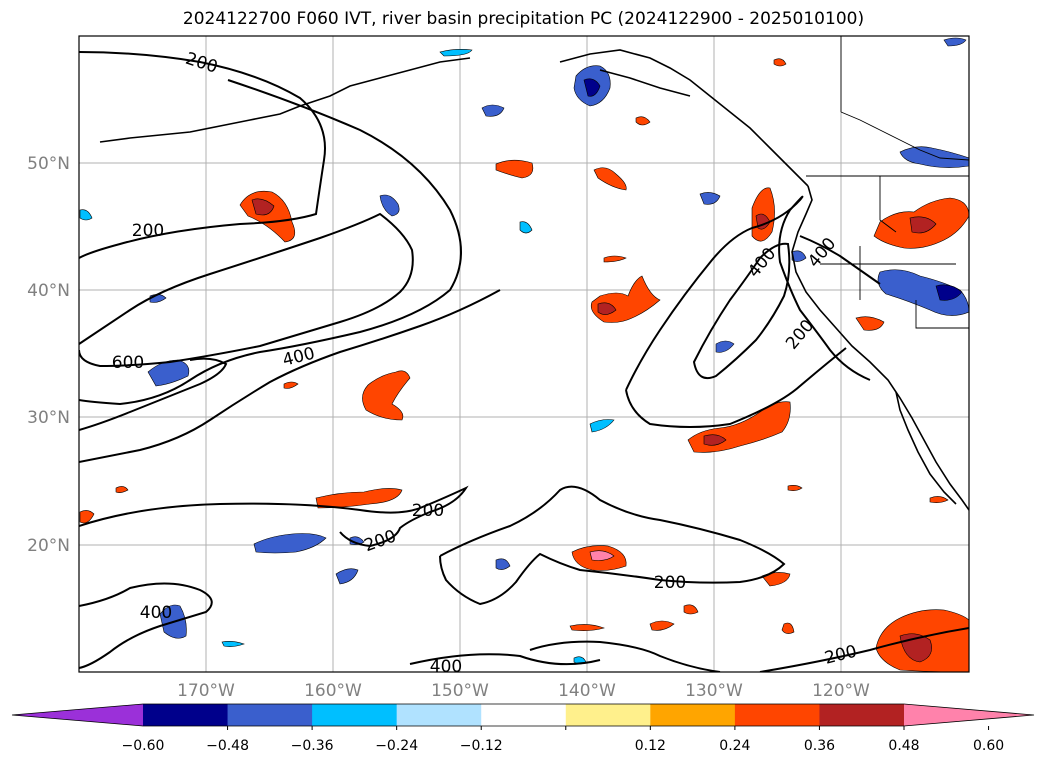  I want to click on lon-label: 160°W, so click(333, 691).